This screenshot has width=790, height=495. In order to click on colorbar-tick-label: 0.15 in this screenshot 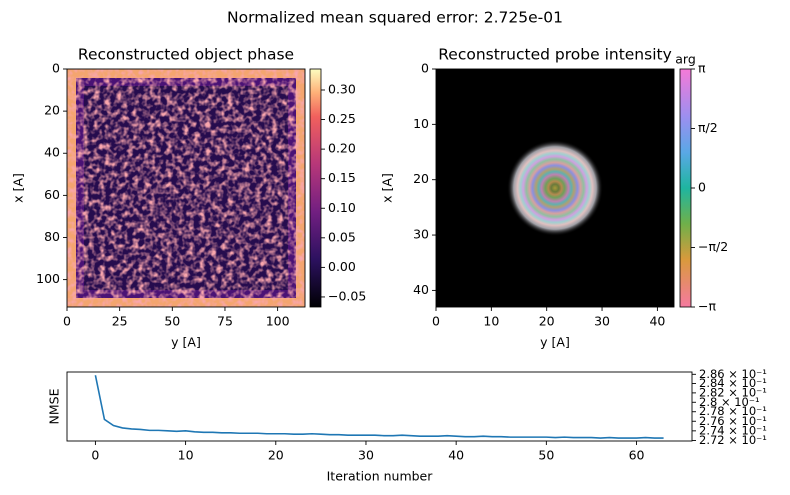, I will do `click(342, 177)`.